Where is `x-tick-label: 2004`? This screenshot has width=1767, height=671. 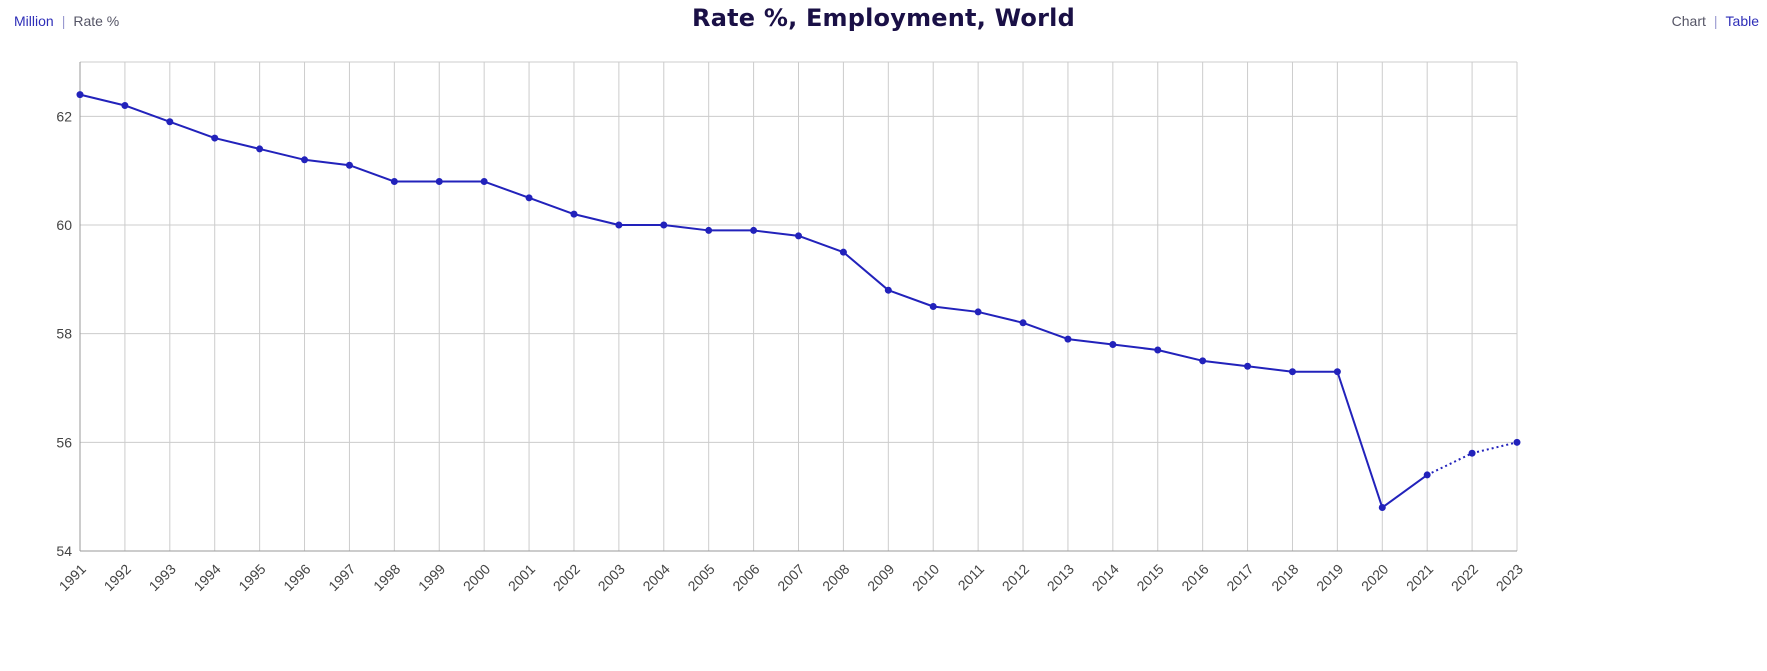 x-tick-label: 2004 is located at coordinates (655, 577).